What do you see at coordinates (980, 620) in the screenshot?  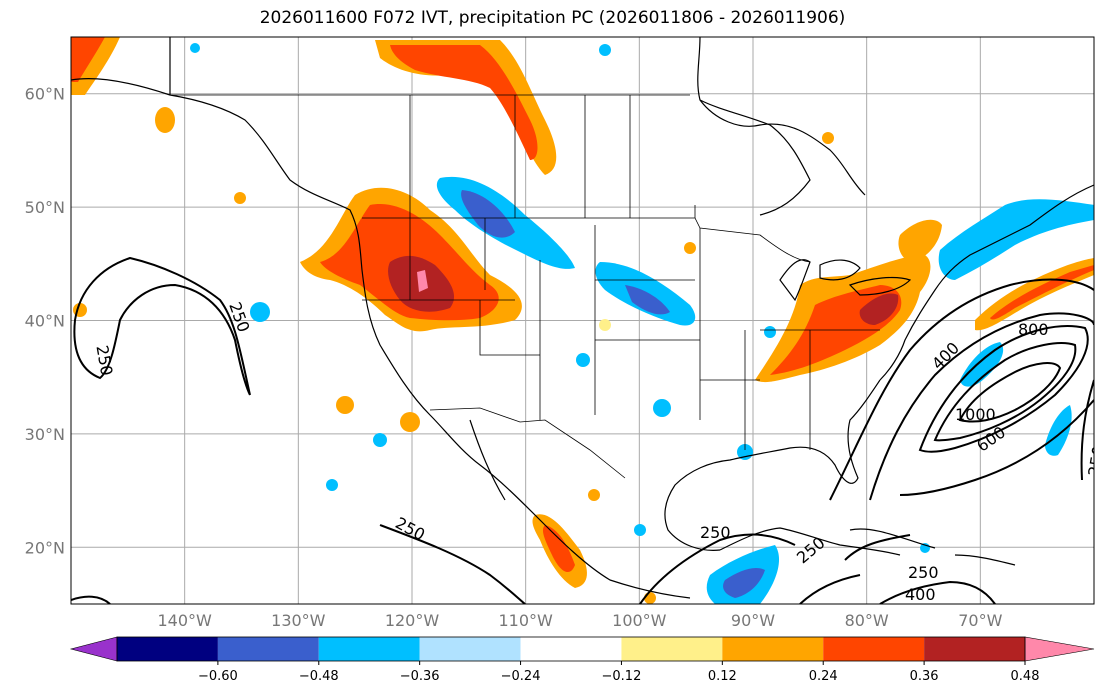 I see `lon-tick-label: 70°W` at bounding box center [980, 620].